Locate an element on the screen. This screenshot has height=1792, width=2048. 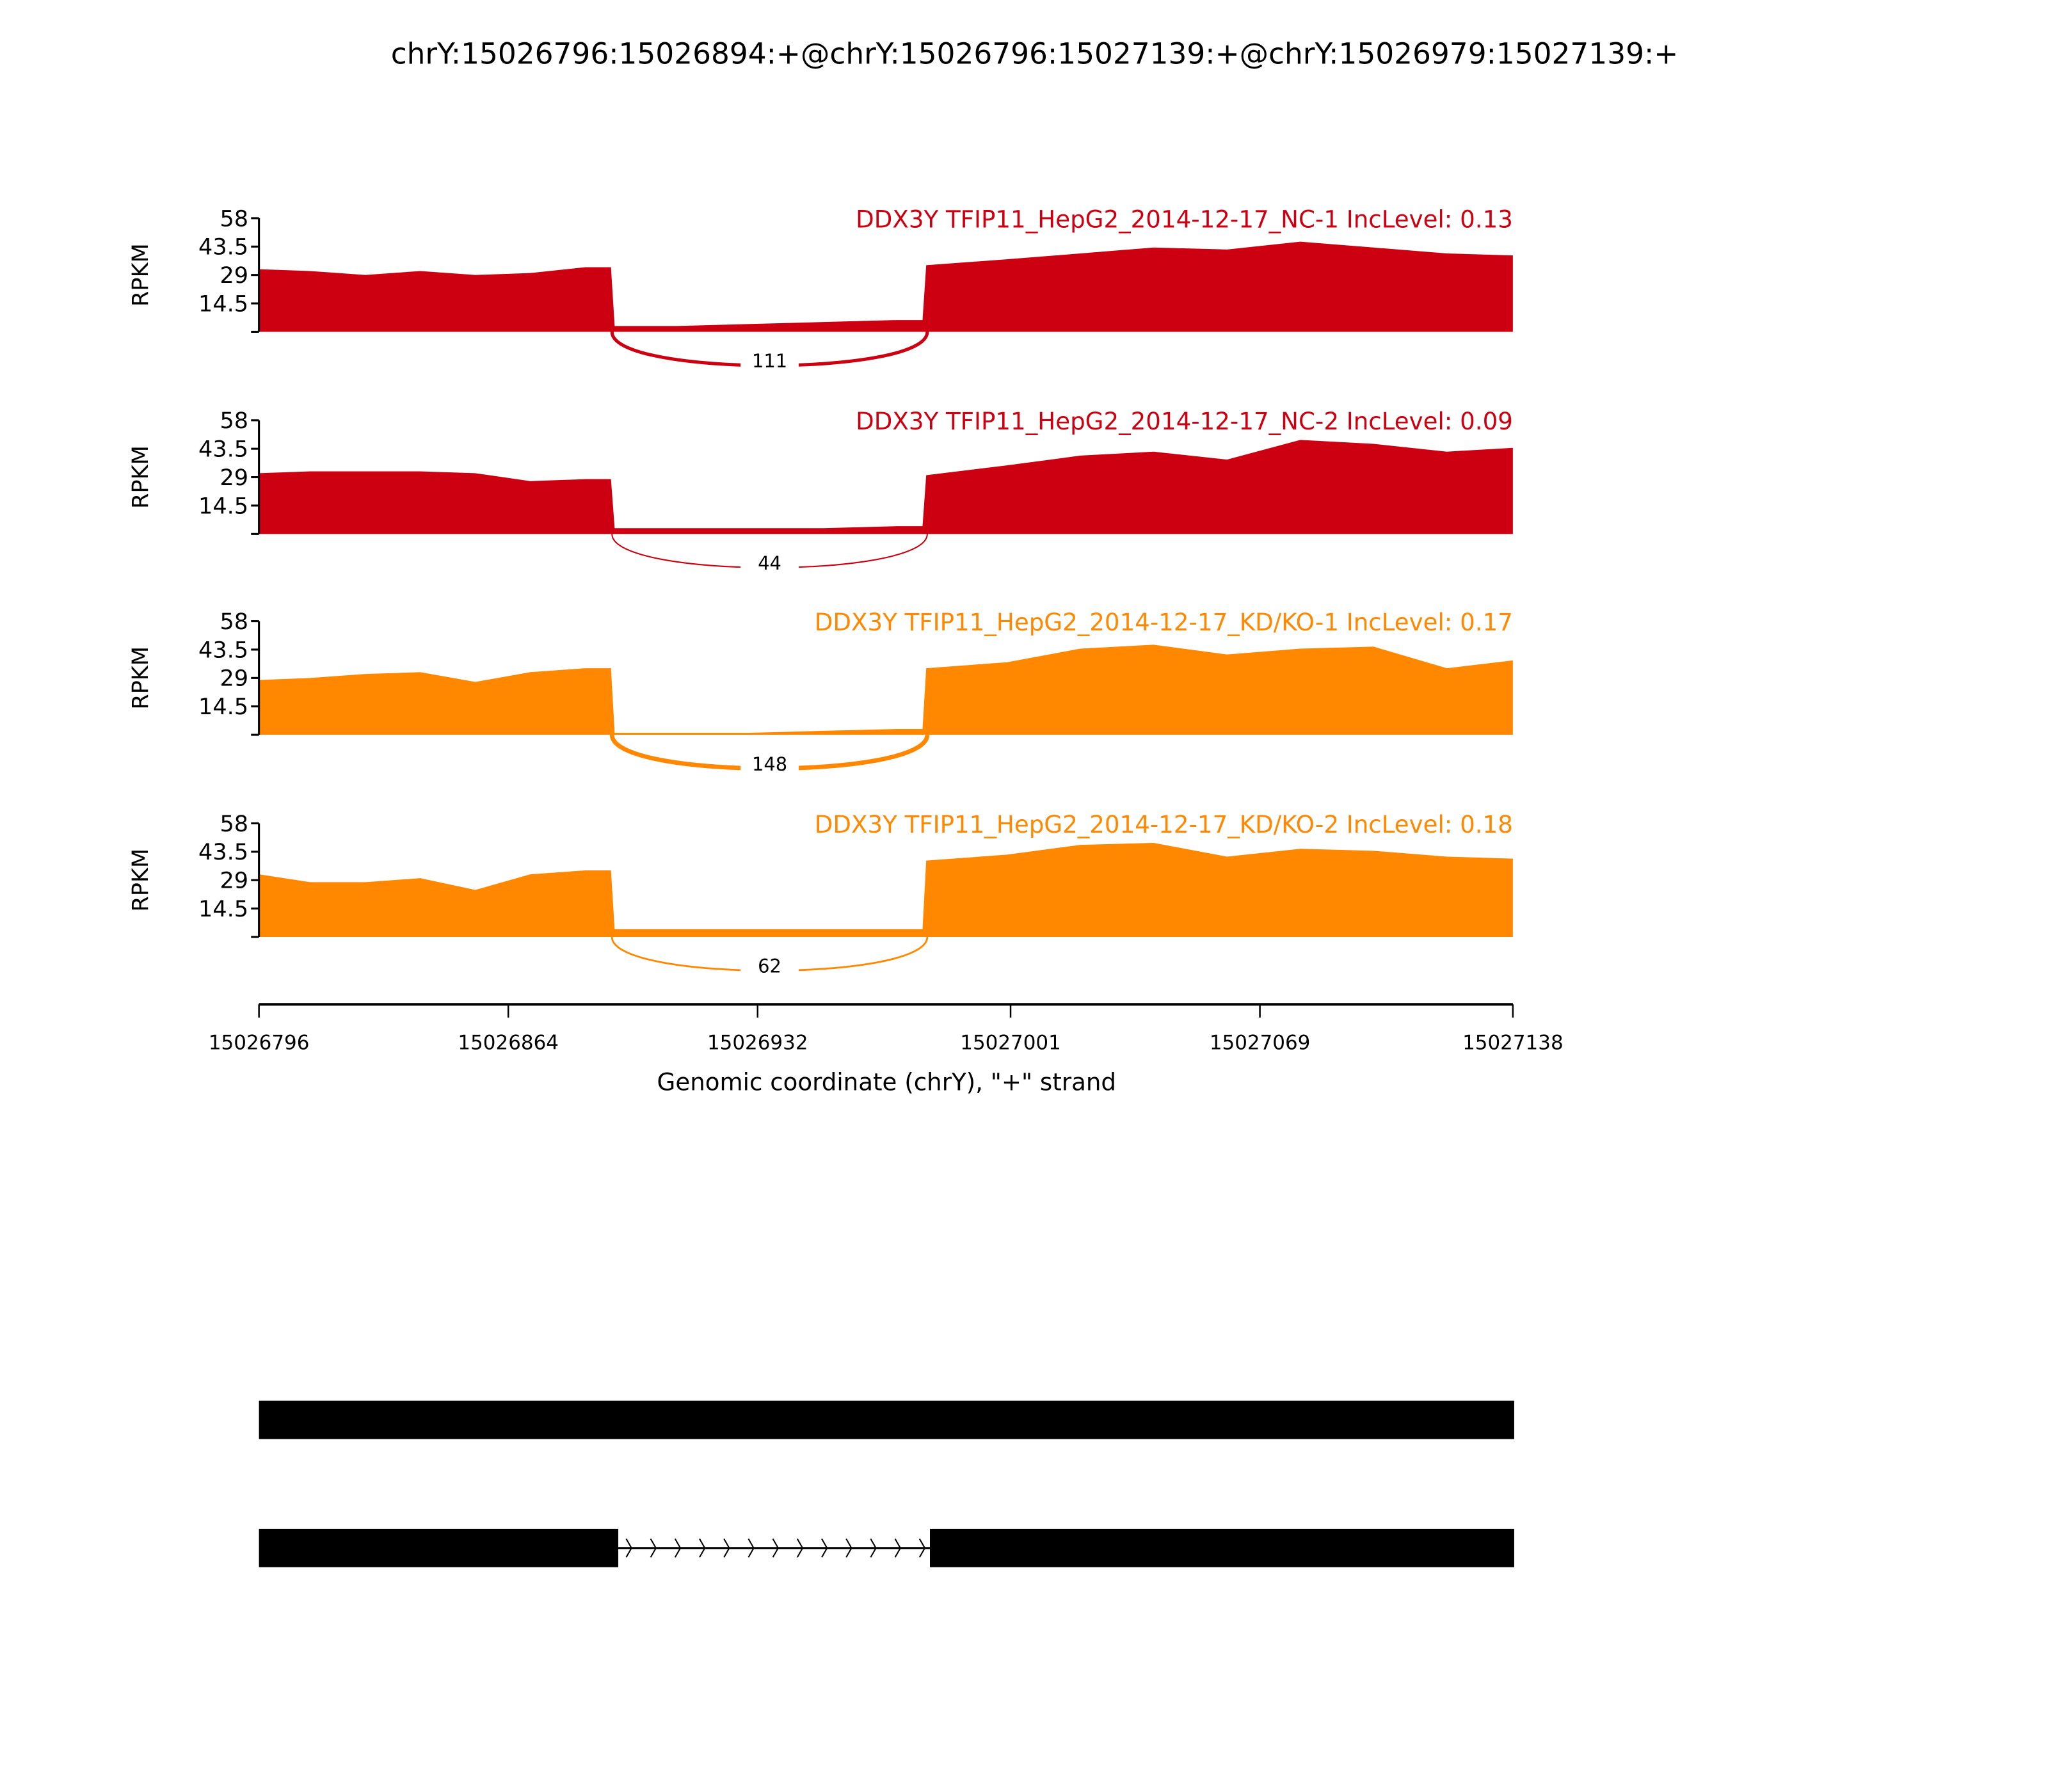
junction-count-label: 44 is located at coordinates (769, 563).